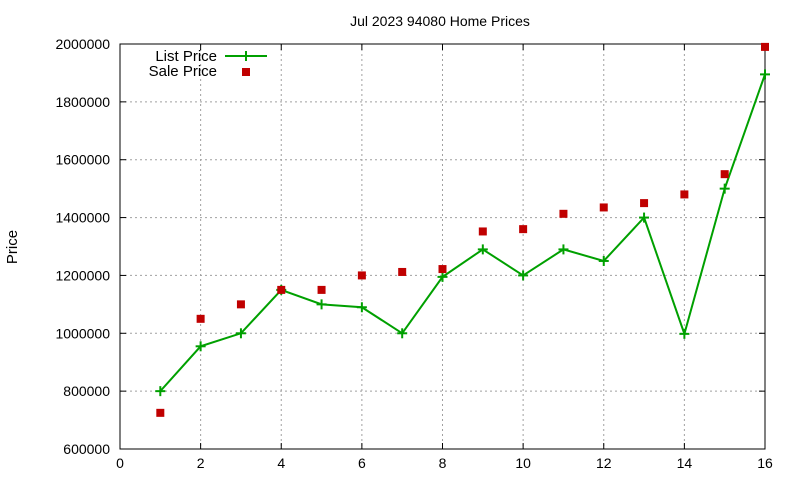 The width and height of the screenshot is (800, 480). What do you see at coordinates (183, 71) in the screenshot?
I see `legend-label-sale-price: Sale Price` at bounding box center [183, 71].